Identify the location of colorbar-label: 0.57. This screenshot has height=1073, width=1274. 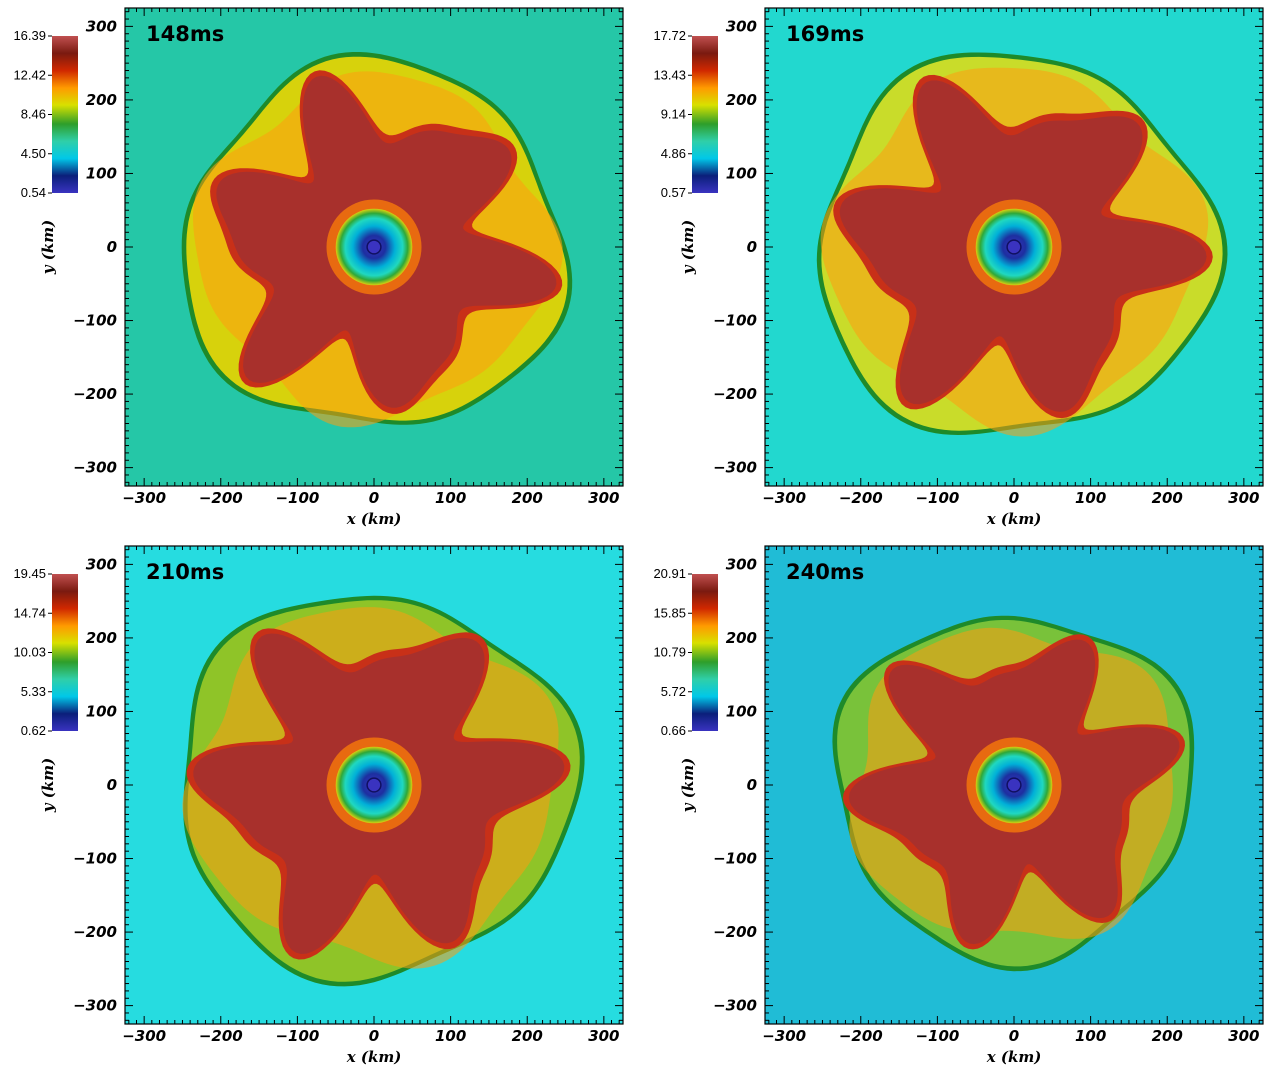
(673, 192).